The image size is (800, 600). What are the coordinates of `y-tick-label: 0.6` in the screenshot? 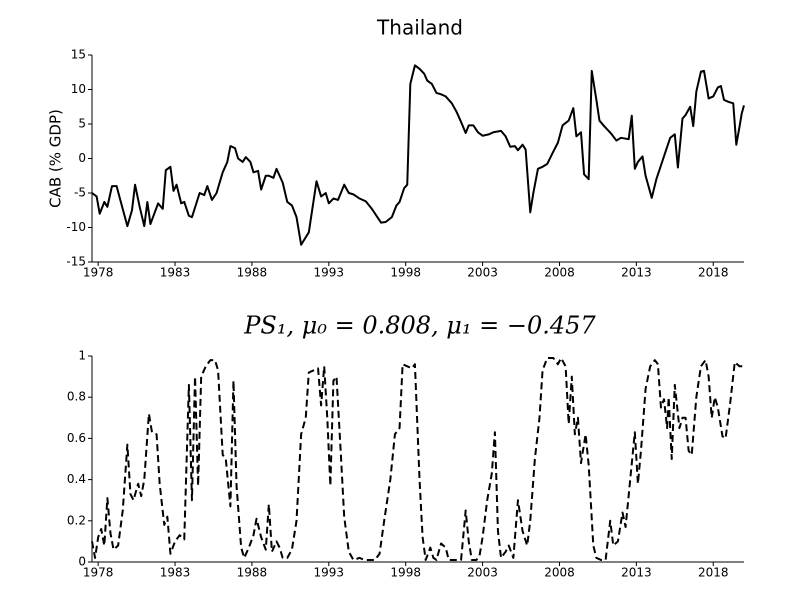 It's located at (76, 438).